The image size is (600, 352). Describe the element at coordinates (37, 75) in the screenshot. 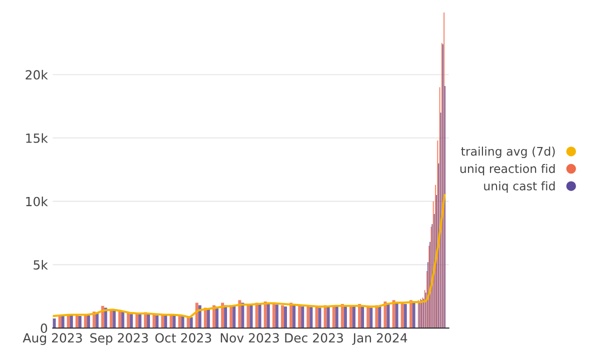

I see `y-tick-label: 20k` at that location.